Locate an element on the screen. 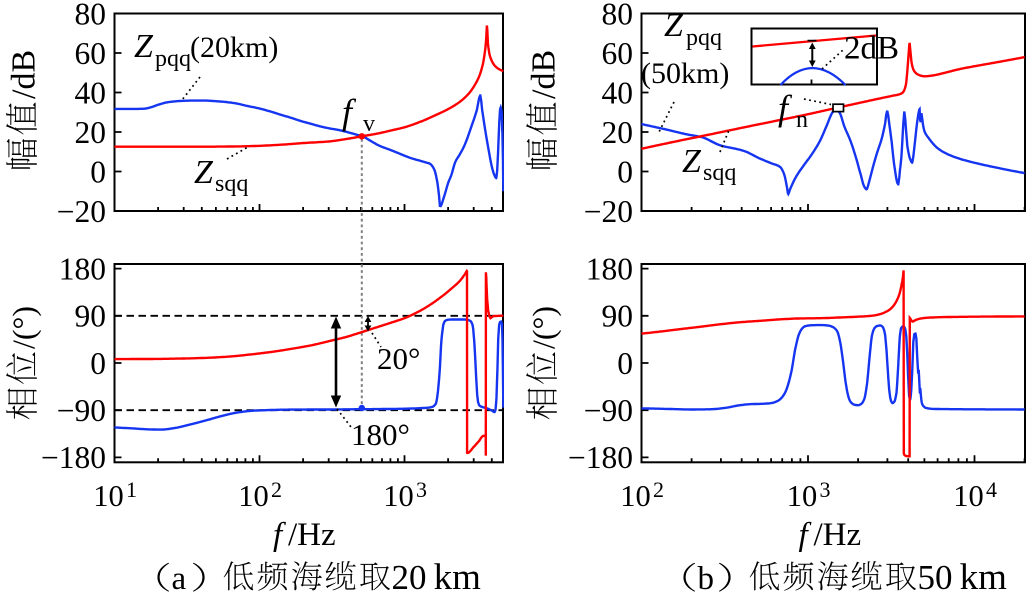  svg-text: 1 is located at coordinates (131, 489).